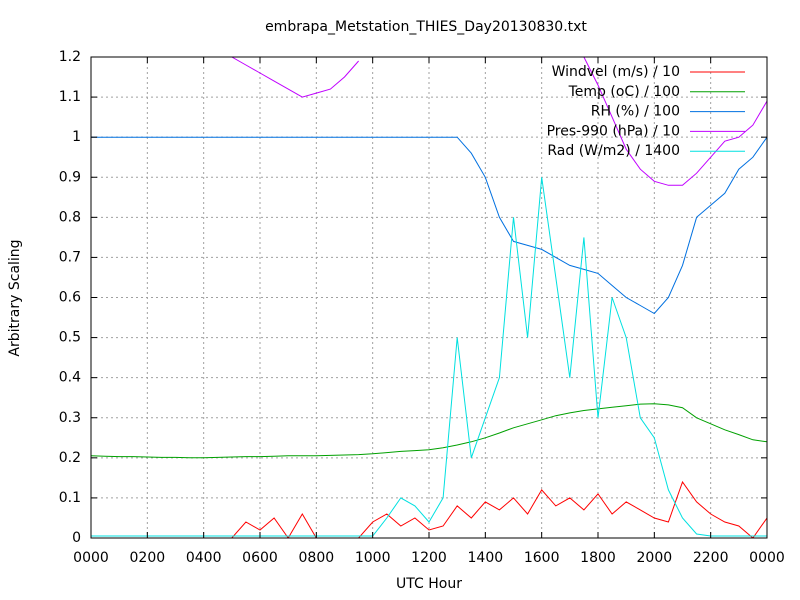 This screenshot has height=600, width=800. I want to click on x-tick-label: 1800, so click(598, 558).